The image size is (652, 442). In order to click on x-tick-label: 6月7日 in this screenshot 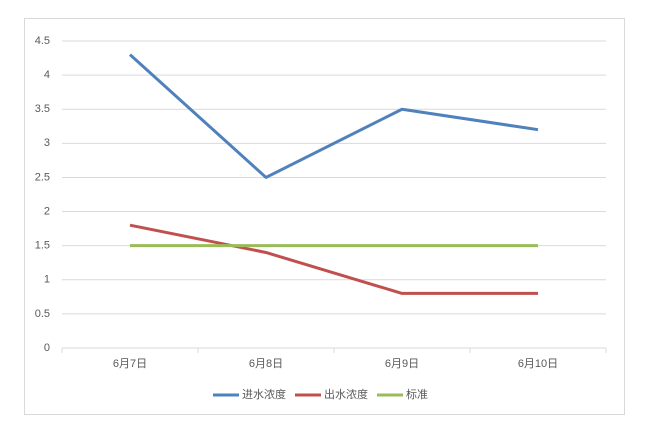, I will do `click(130, 364)`.